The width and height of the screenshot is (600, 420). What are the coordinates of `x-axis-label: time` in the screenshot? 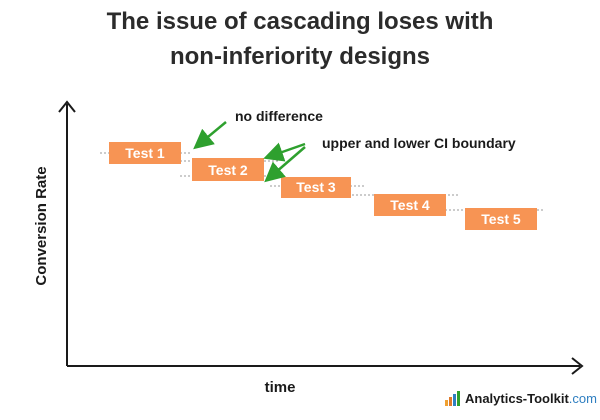 It's located at (280, 387).